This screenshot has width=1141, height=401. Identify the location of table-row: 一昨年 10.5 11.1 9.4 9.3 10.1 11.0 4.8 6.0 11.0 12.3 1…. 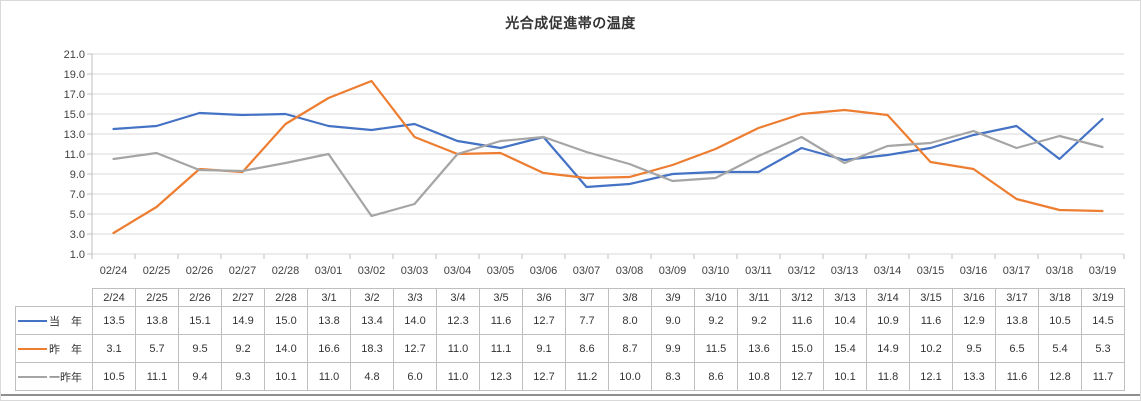
(570, 376).